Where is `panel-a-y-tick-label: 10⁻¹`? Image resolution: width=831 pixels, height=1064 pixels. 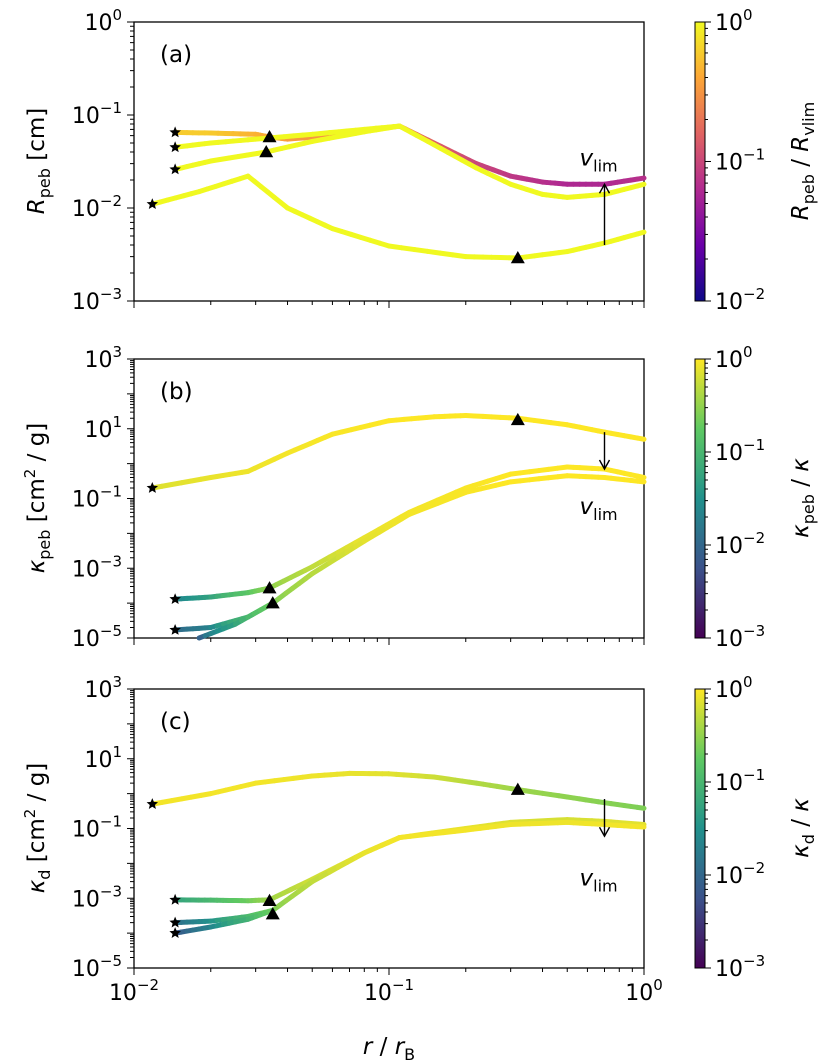
panel-a-y-tick-label: 10⁻¹ is located at coordinates (97, 114).